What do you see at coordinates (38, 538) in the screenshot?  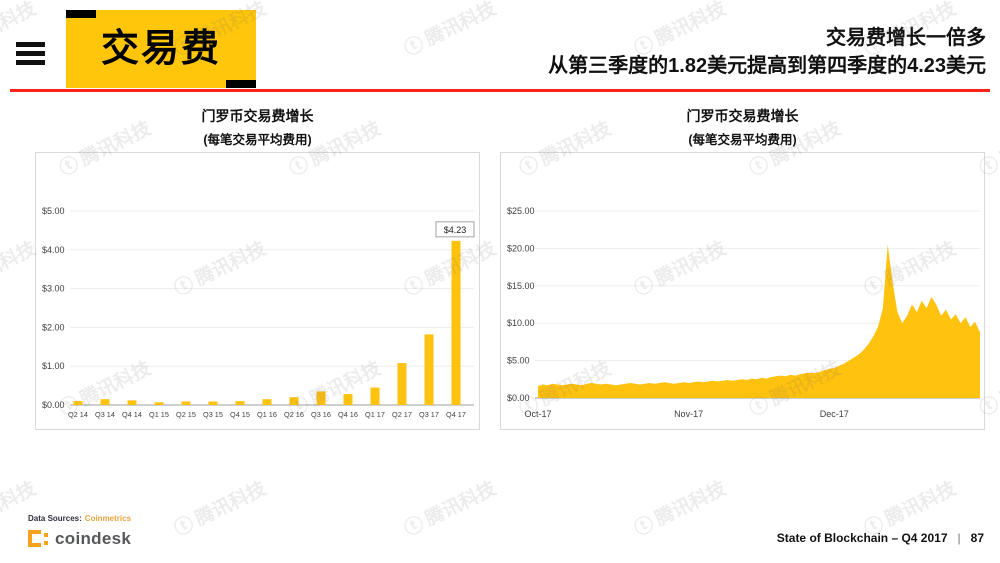 I see `coindesk-logo-icon` at bounding box center [38, 538].